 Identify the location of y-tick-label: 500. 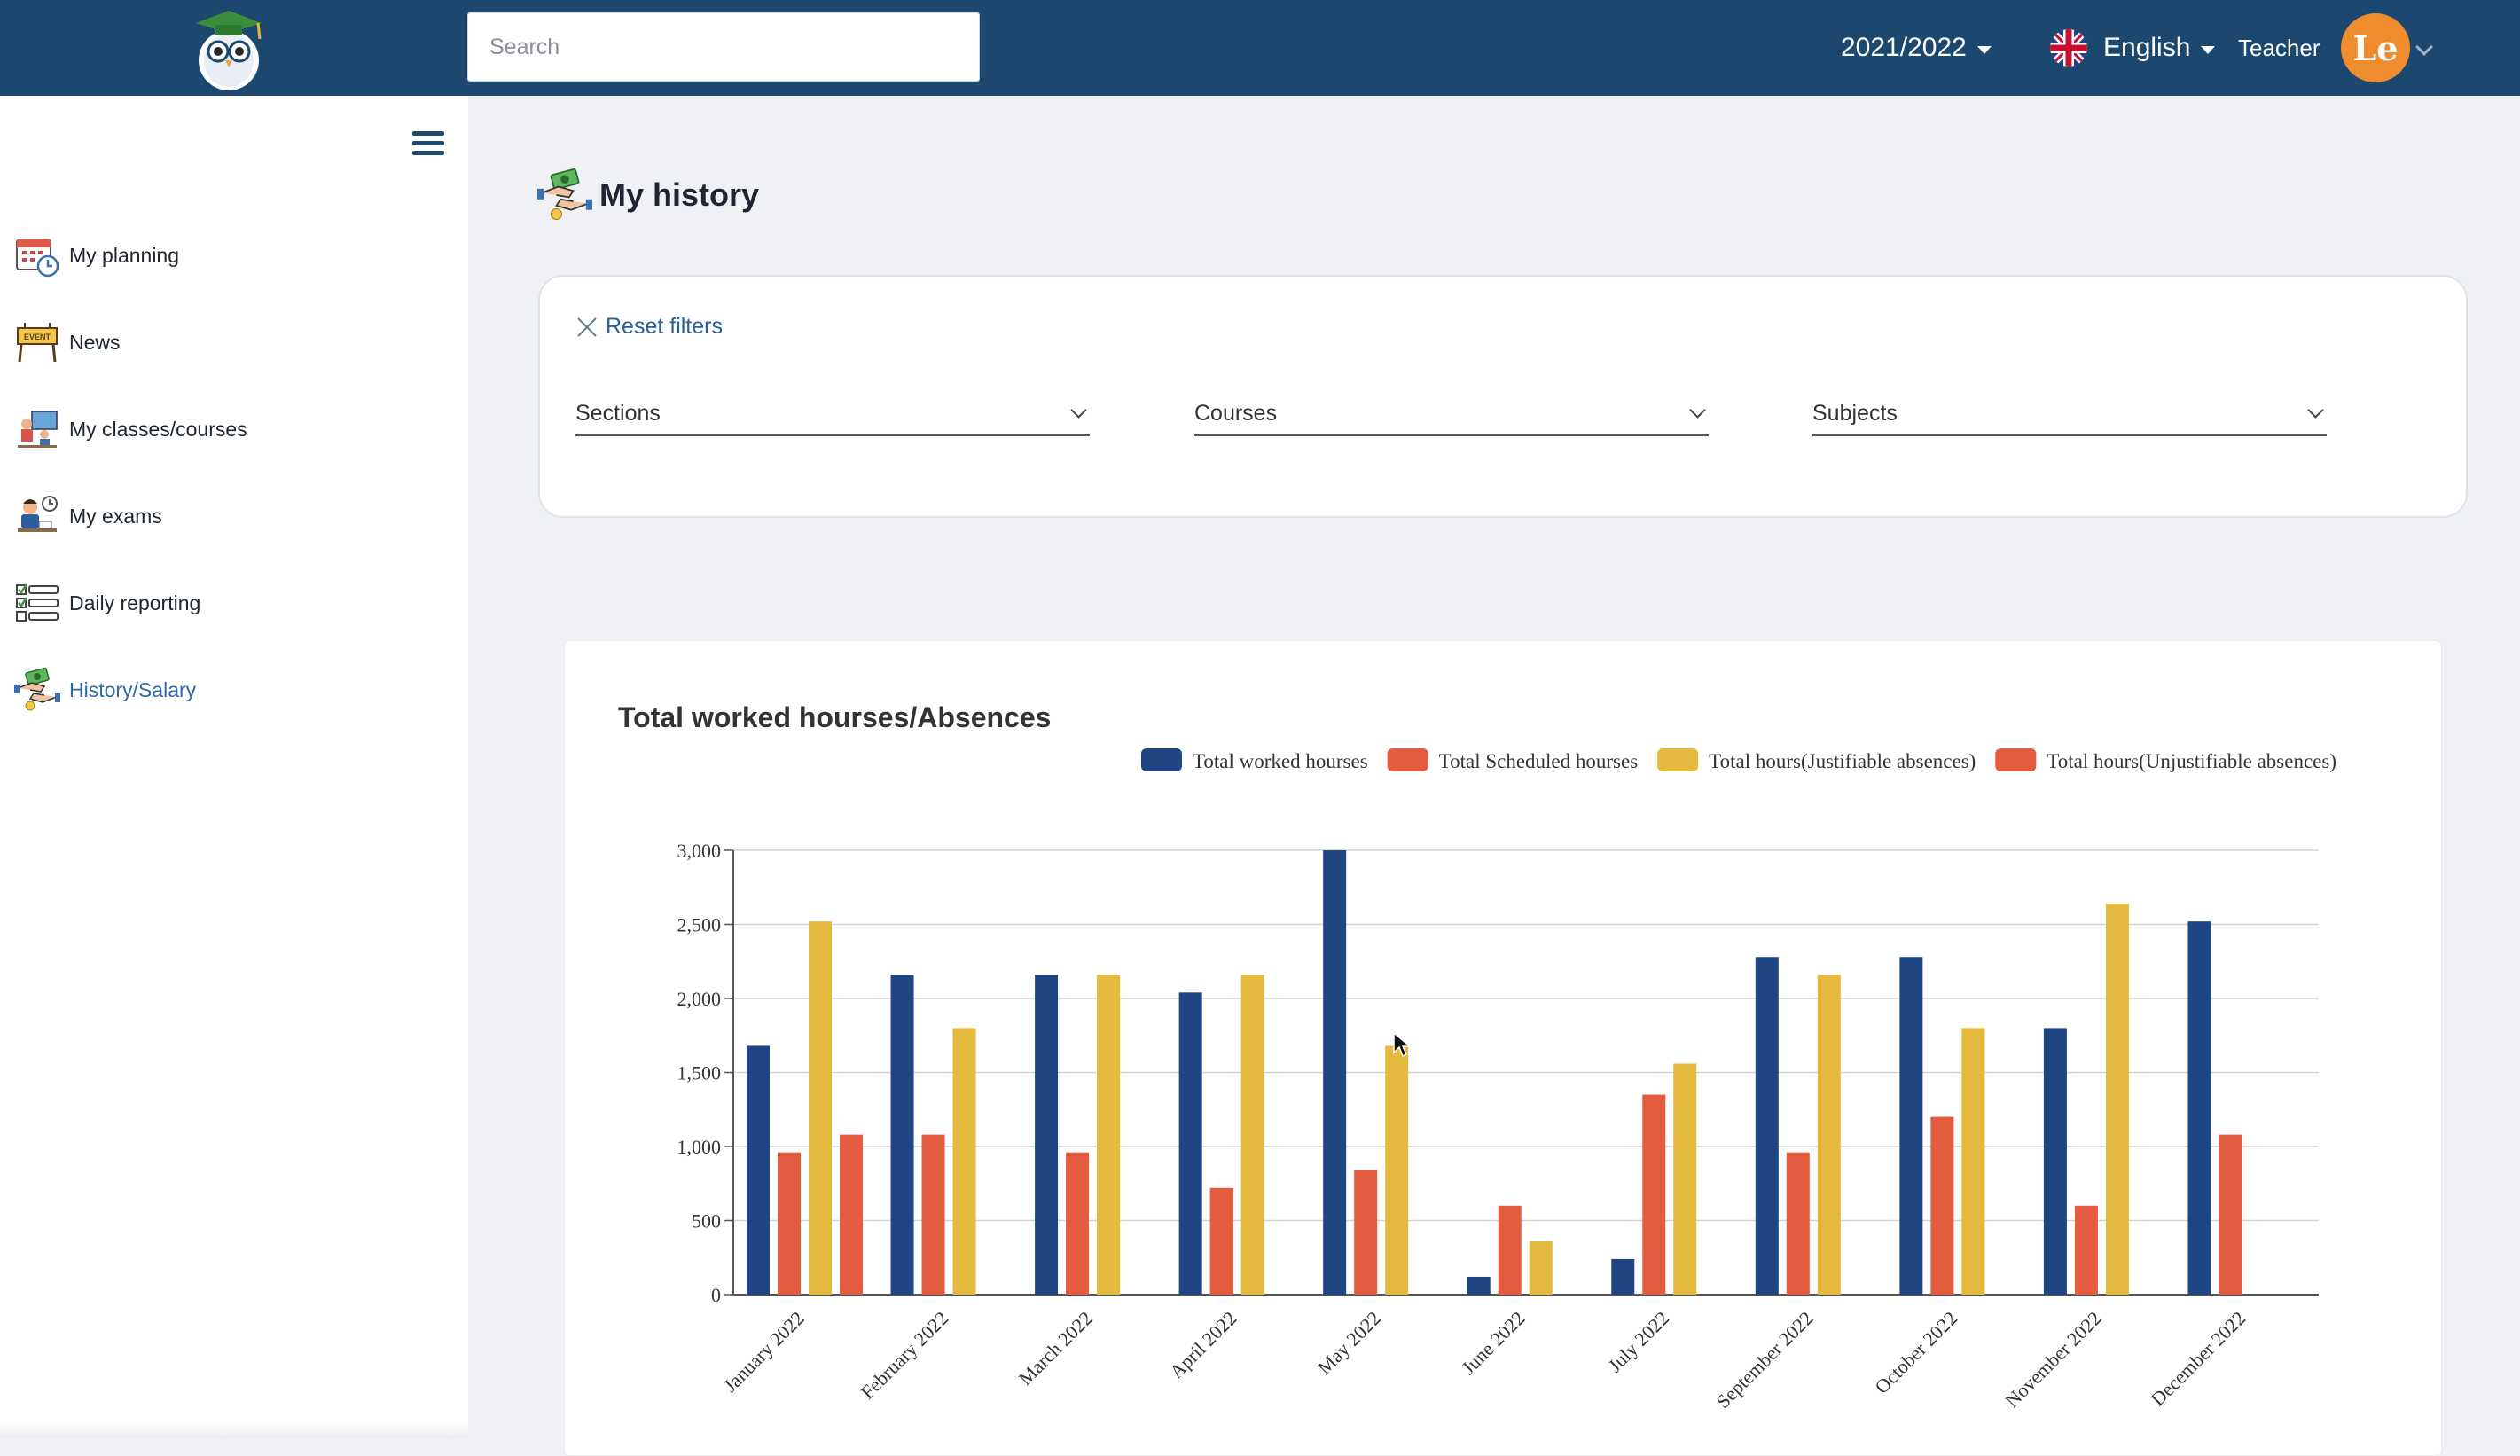
(706, 1221).